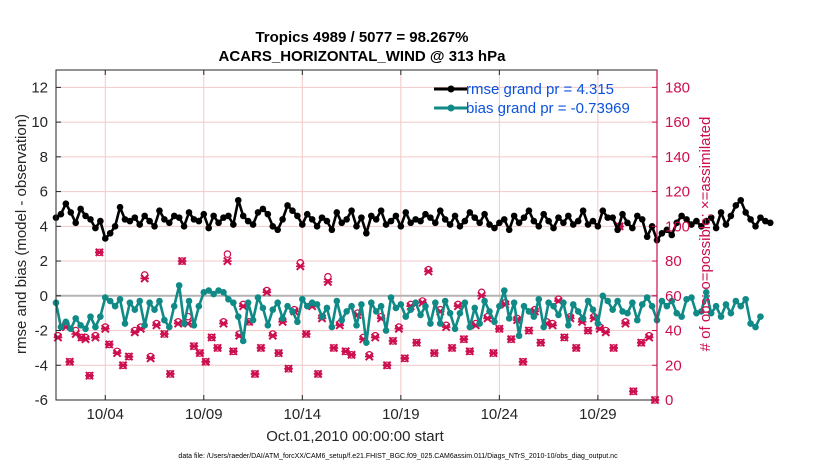  What do you see at coordinates (41, 400) in the screenshot?
I see `y-tick-label-left: -6` at bounding box center [41, 400].